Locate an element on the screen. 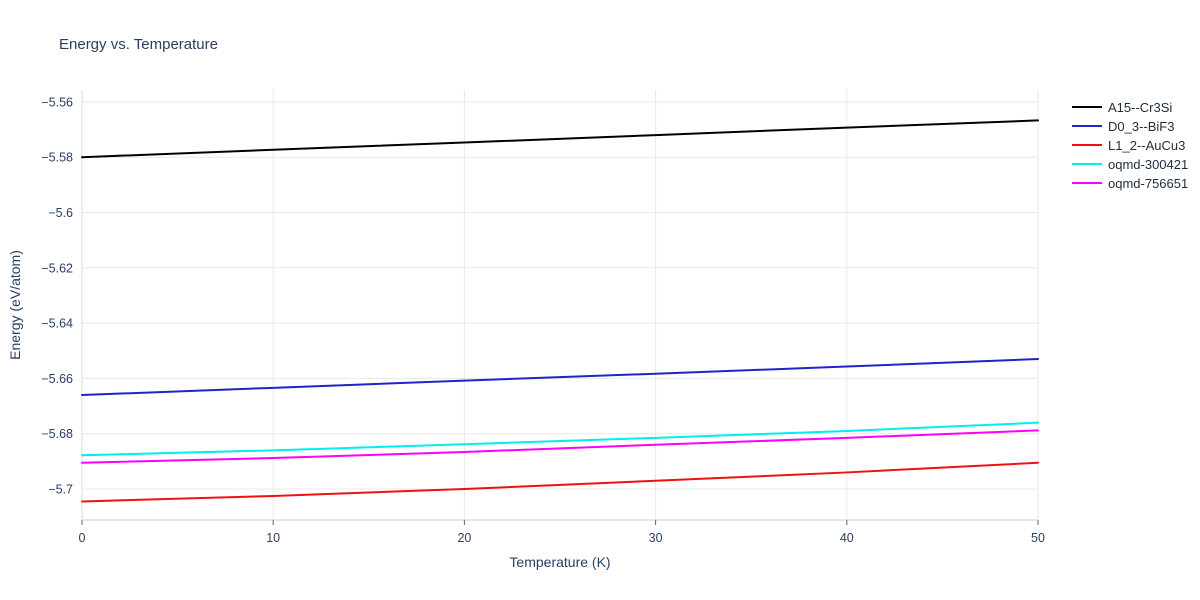 The width and height of the screenshot is (1200, 600). y-tick-label: −5.58 is located at coordinates (57, 158).